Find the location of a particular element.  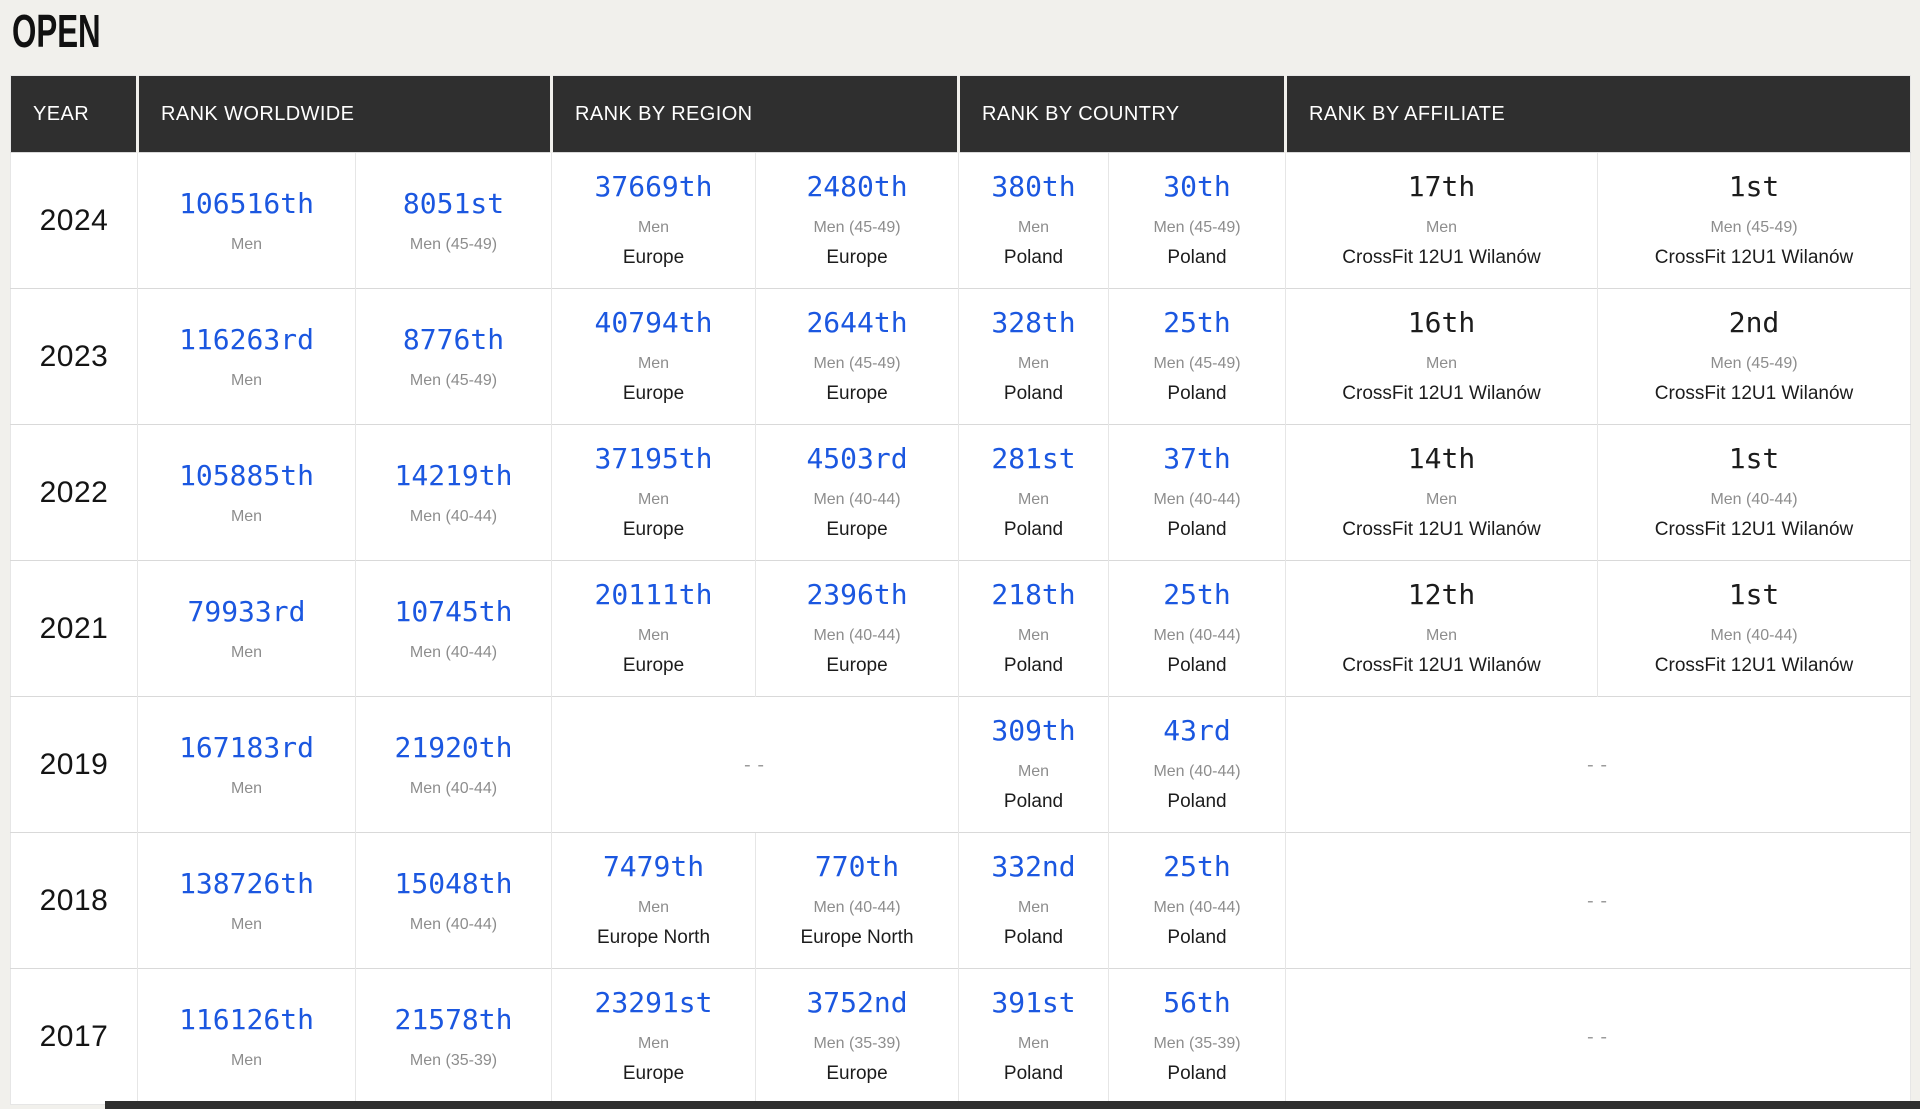

rank-link: 138726th is located at coordinates (246, 883).